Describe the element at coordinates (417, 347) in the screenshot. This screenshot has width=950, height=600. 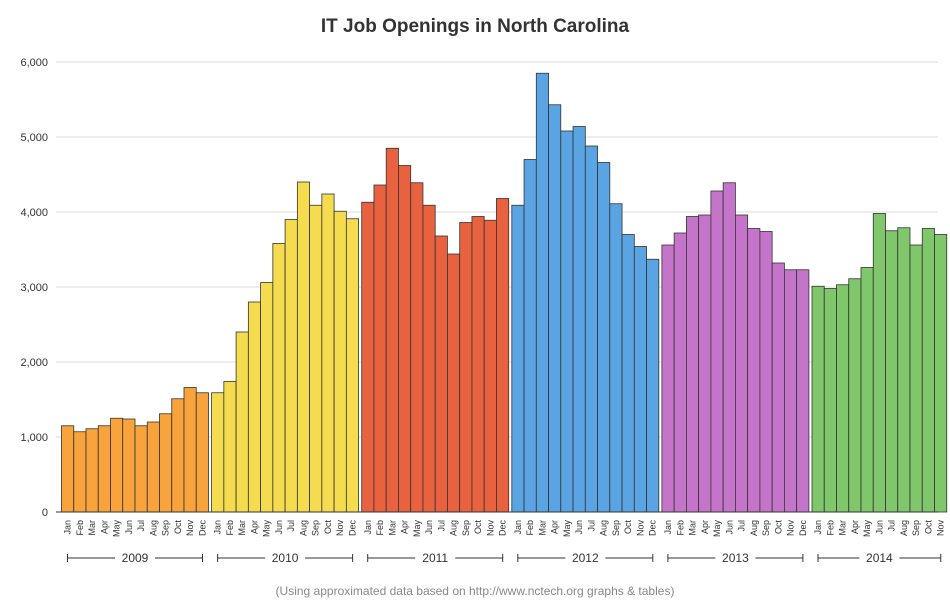
I see `bar-2011-may` at that location.